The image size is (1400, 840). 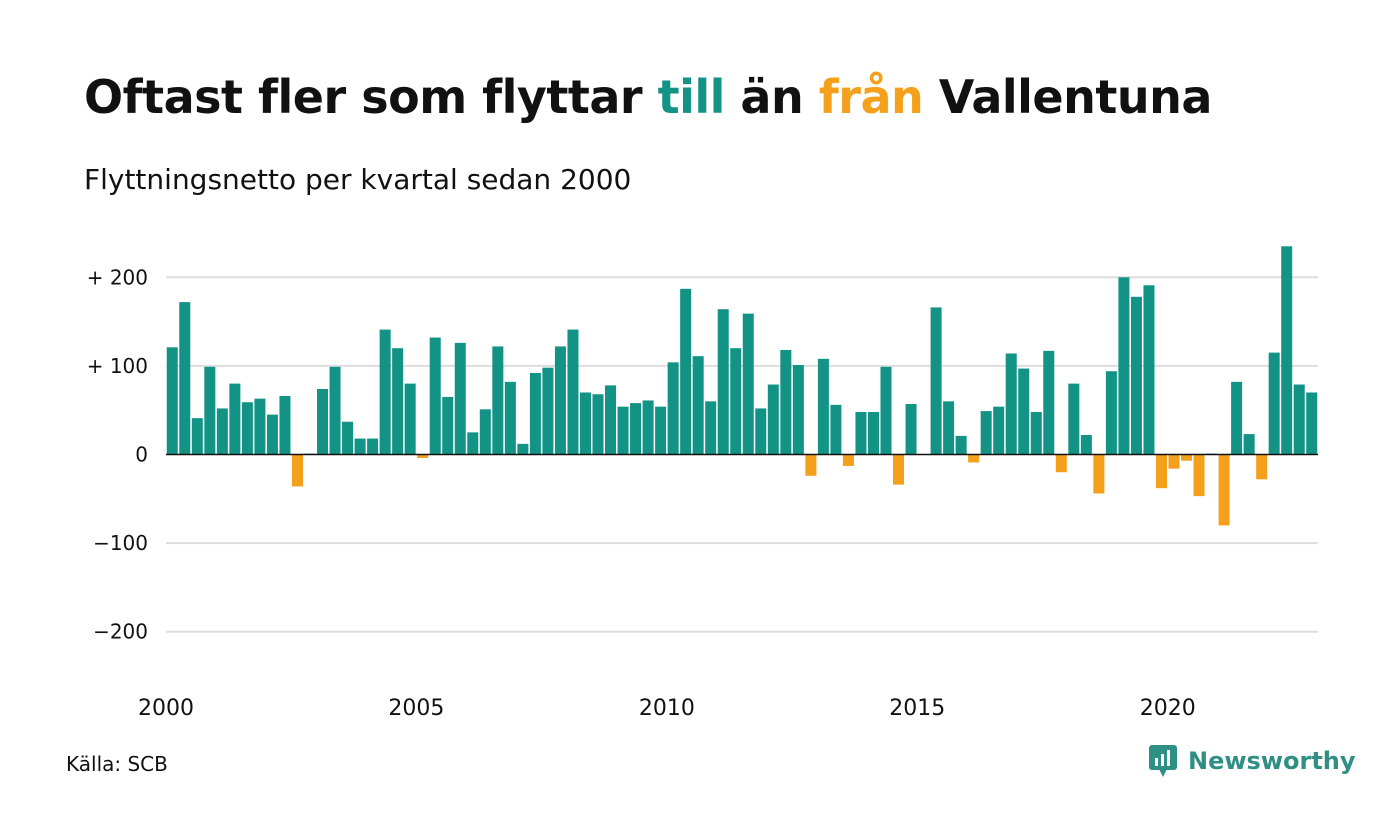 What do you see at coordinates (120, 632) in the screenshot?
I see `y-tick-label: −200` at bounding box center [120, 632].